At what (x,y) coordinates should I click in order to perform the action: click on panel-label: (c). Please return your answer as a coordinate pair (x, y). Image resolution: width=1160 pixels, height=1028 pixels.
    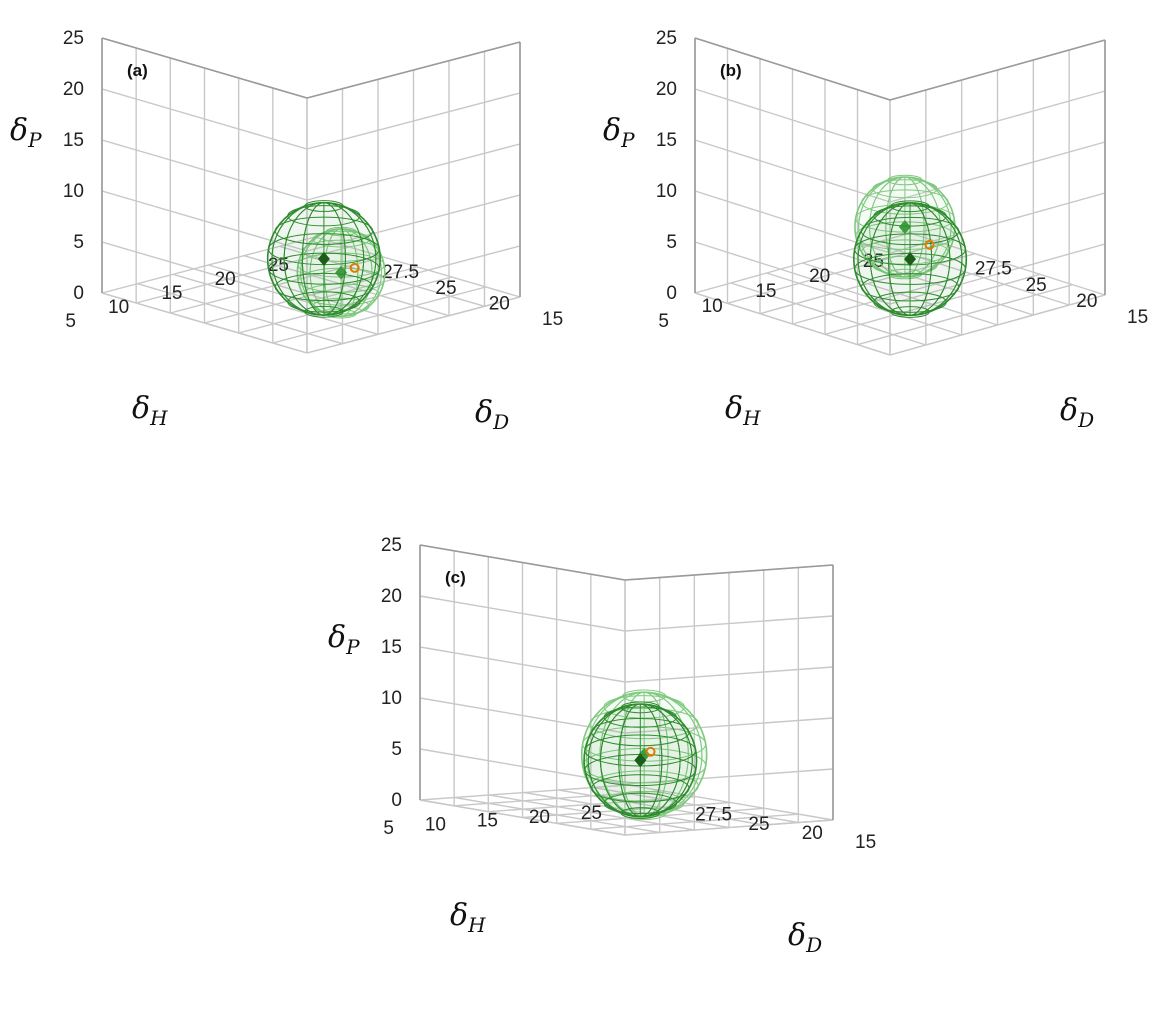
    Looking at the image, I should click on (455, 577).